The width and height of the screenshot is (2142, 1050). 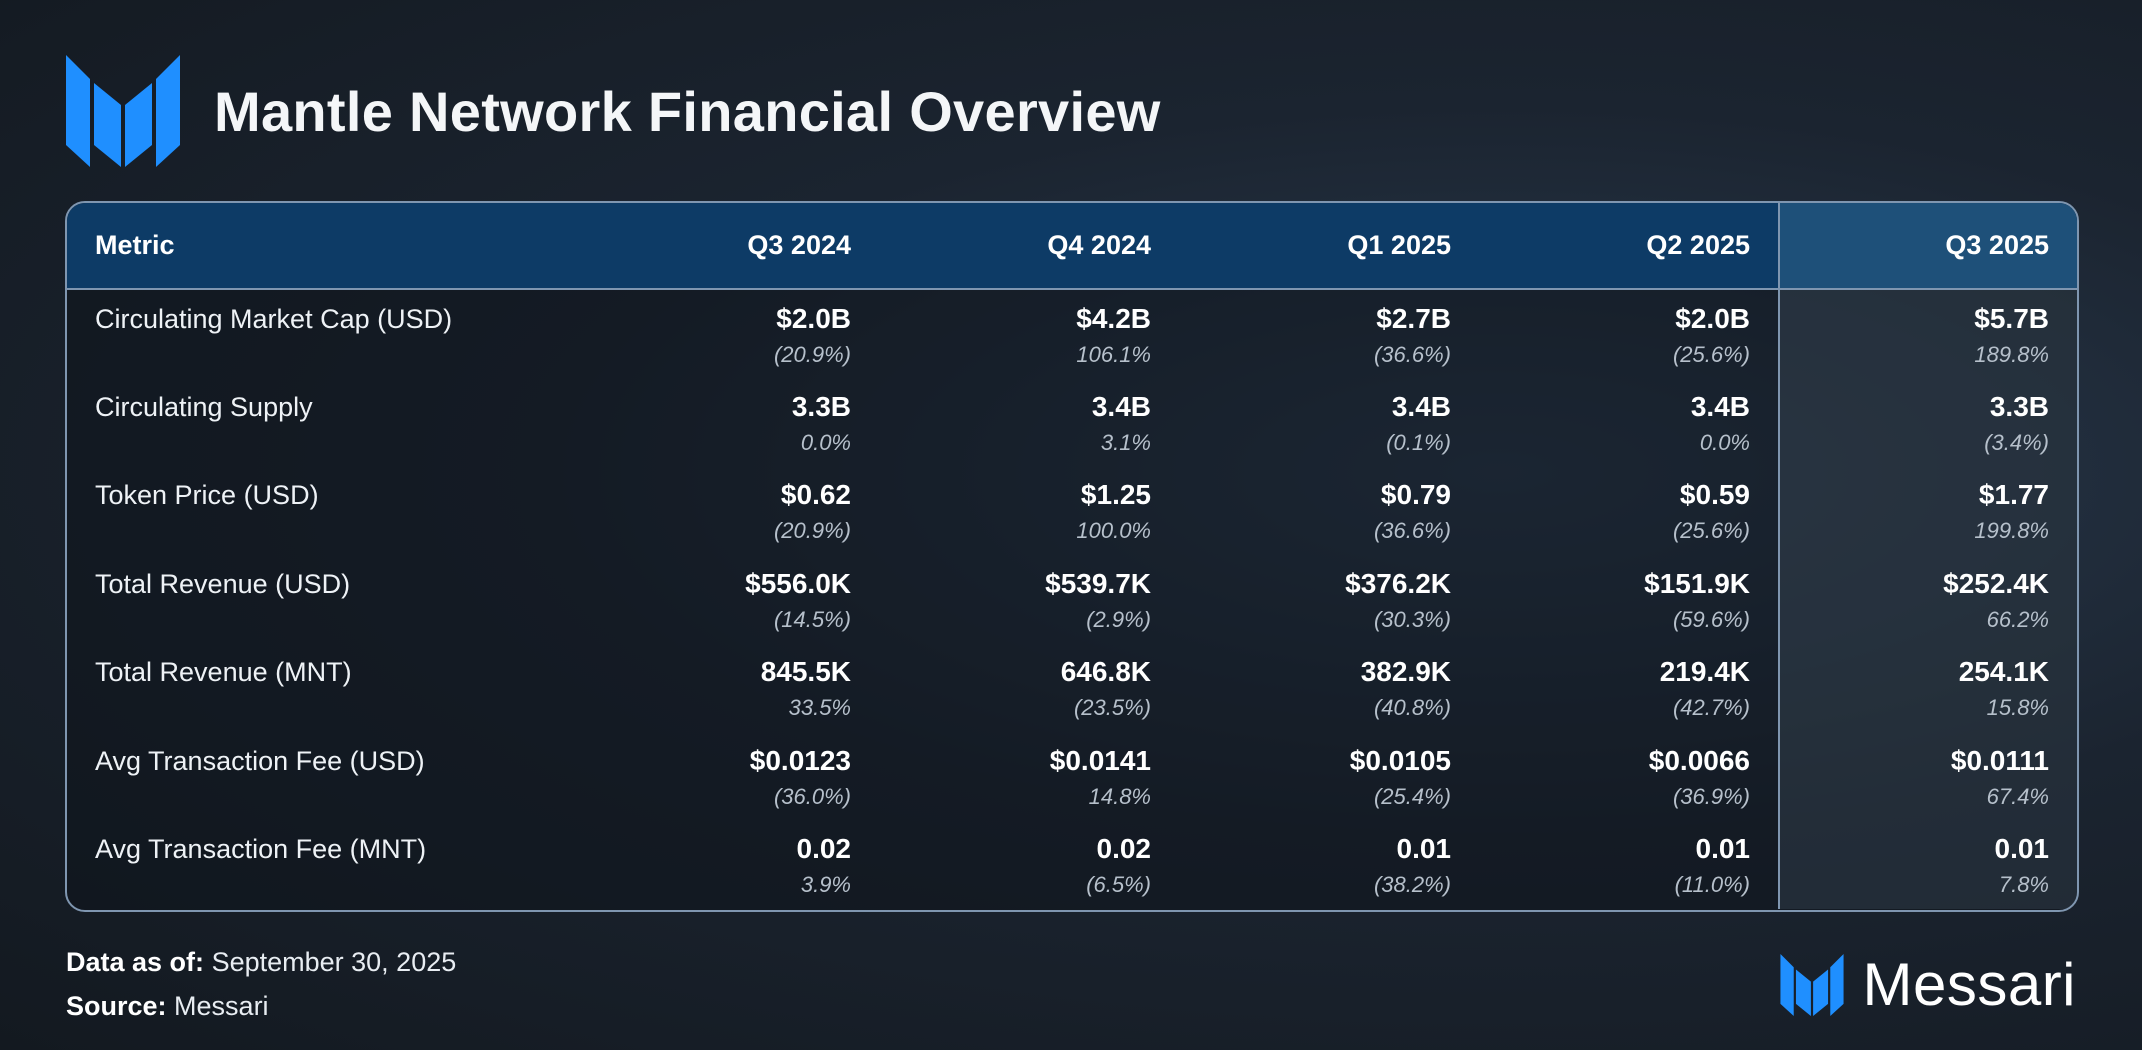 I want to click on cell-value: $151.9K, so click(x=1697, y=583).